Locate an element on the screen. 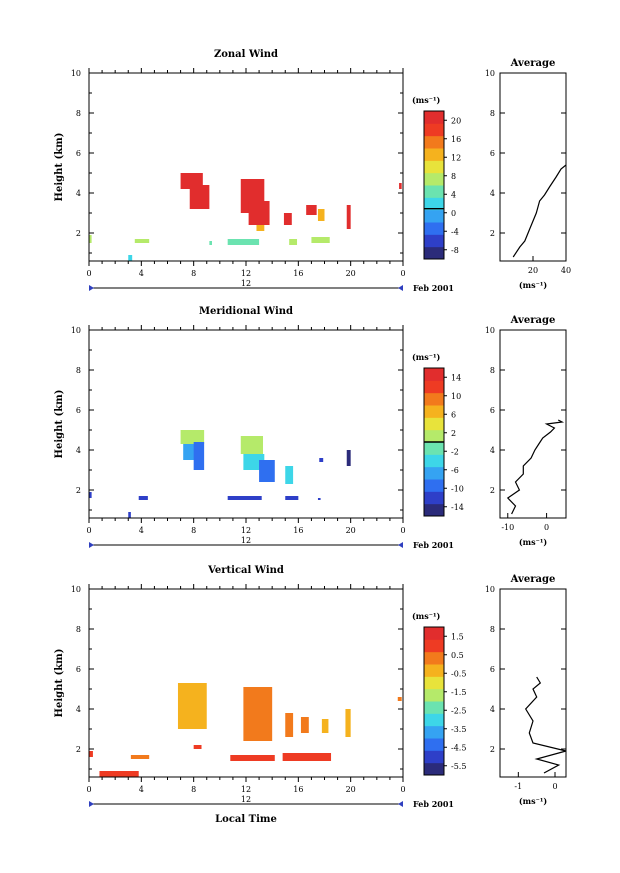 This screenshot has height=873, width=620. average-panel: Average 2 4 6 8 10 -10 0 (ms⁻¹) is located at coordinates (526, 431).